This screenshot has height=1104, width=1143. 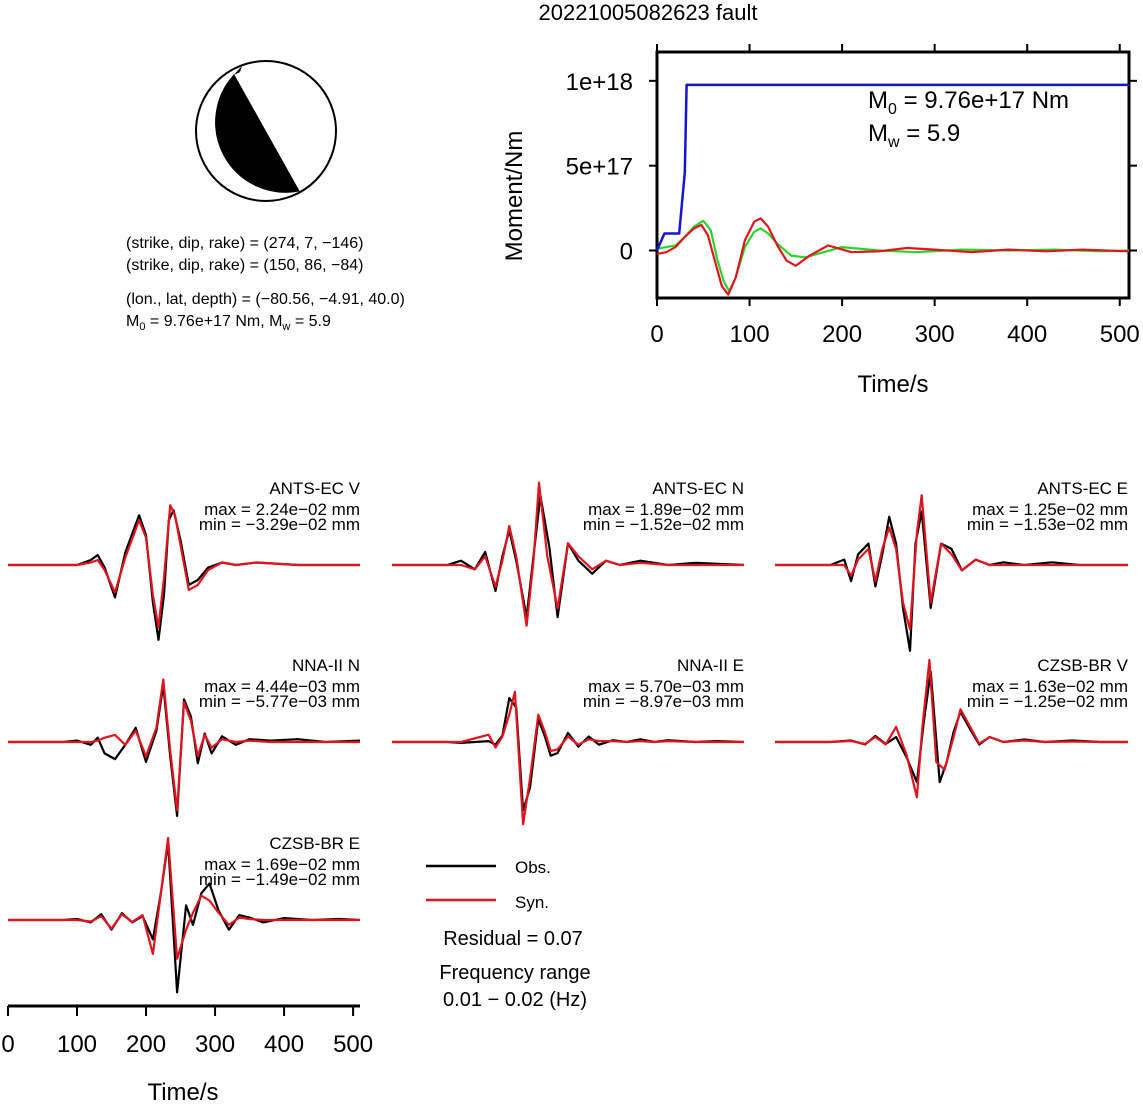 I want to click on beachball, so click(x=266, y=131).